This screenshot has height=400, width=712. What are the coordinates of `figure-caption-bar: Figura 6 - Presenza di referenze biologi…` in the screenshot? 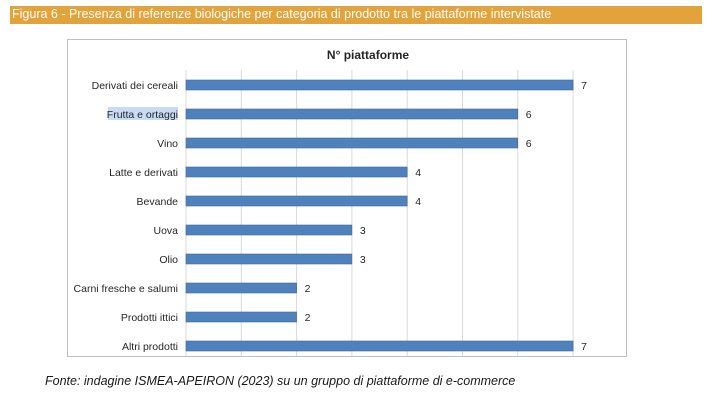 It's located at (356, 15).